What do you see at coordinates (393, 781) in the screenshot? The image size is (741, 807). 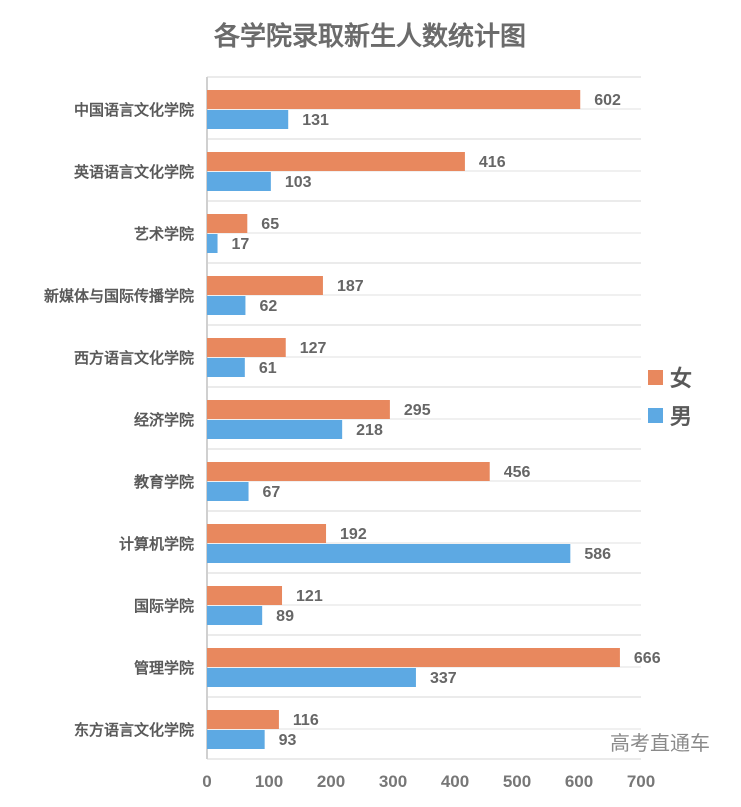 I see `x-tick-label: 300` at bounding box center [393, 781].